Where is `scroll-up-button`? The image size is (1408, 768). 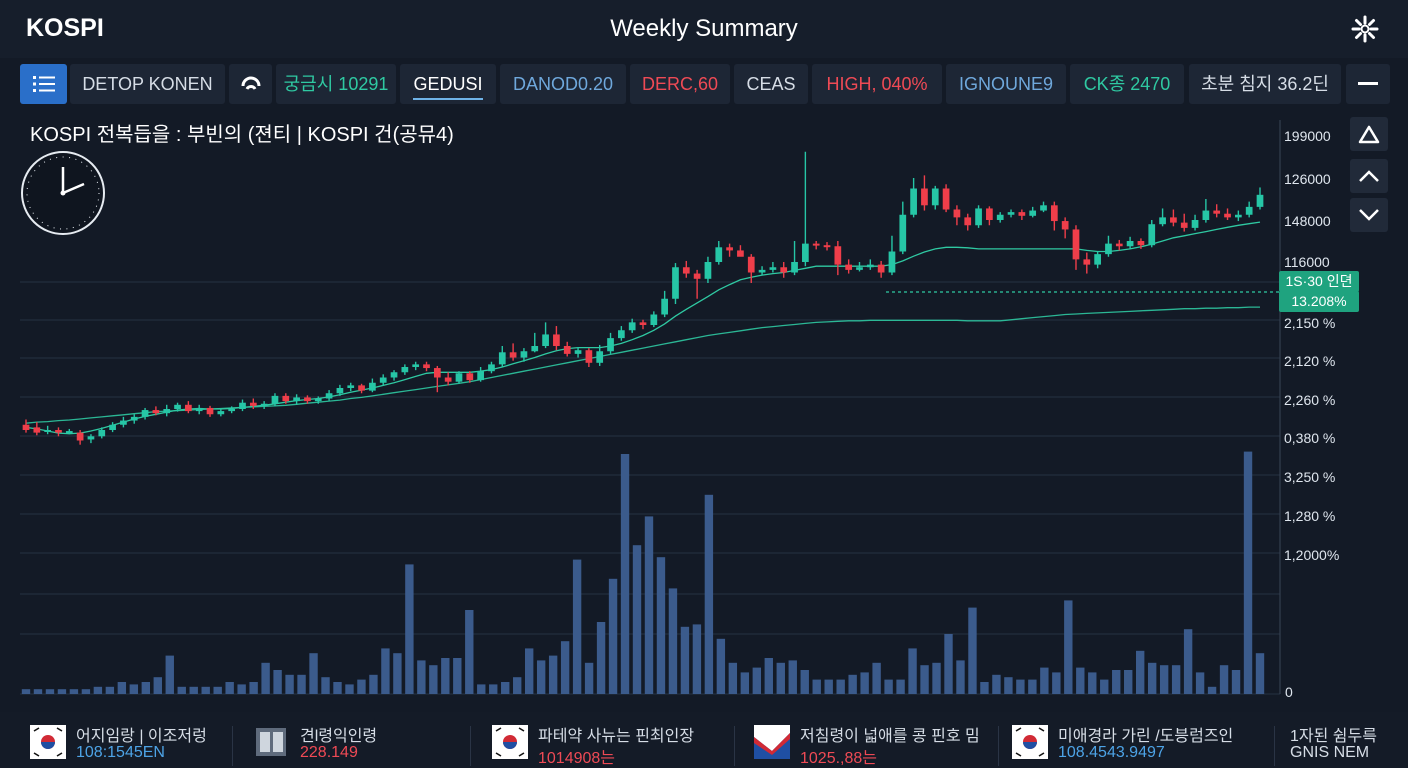
scroll-up-button is located at coordinates (1369, 176).